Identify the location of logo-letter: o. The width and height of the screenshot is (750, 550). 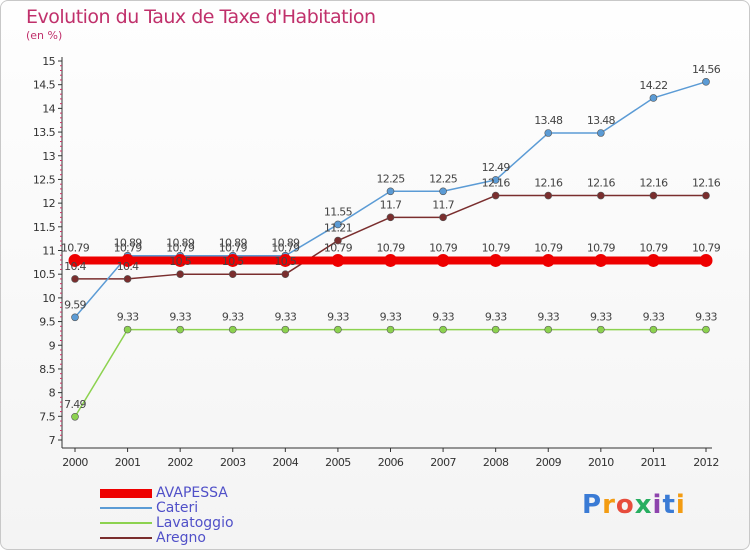
(625, 505).